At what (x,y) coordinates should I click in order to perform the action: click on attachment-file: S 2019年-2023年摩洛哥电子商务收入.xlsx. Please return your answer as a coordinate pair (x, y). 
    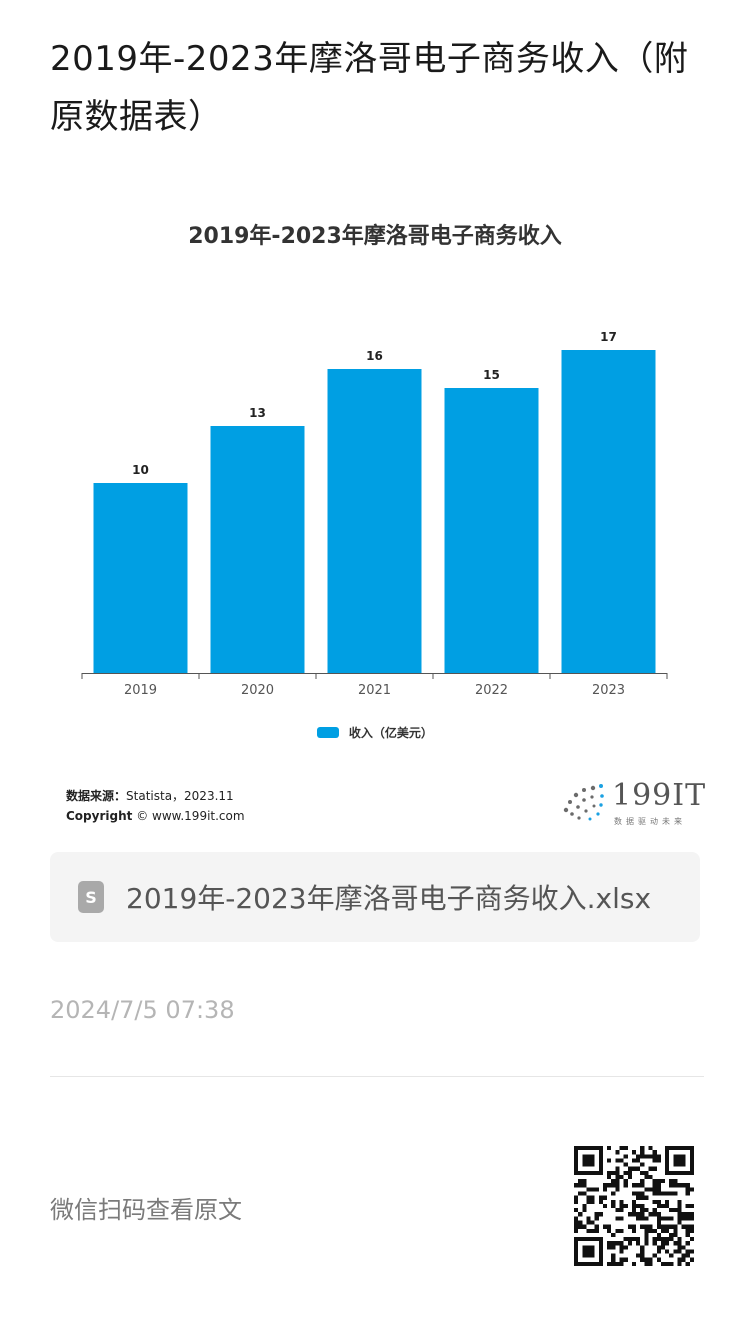
    Looking at the image, I should click on (375, 897).